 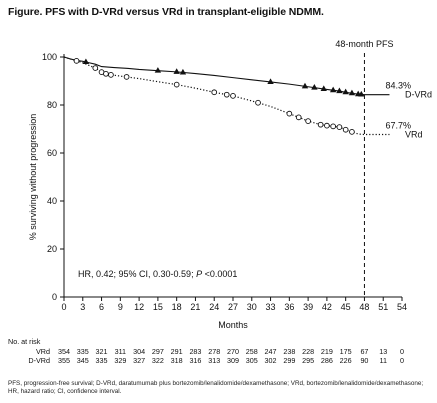 What do you see at coordinates (271, 307) in the screenshot?
I see `x-tick-label: 33` at bounding box center [271, 307].